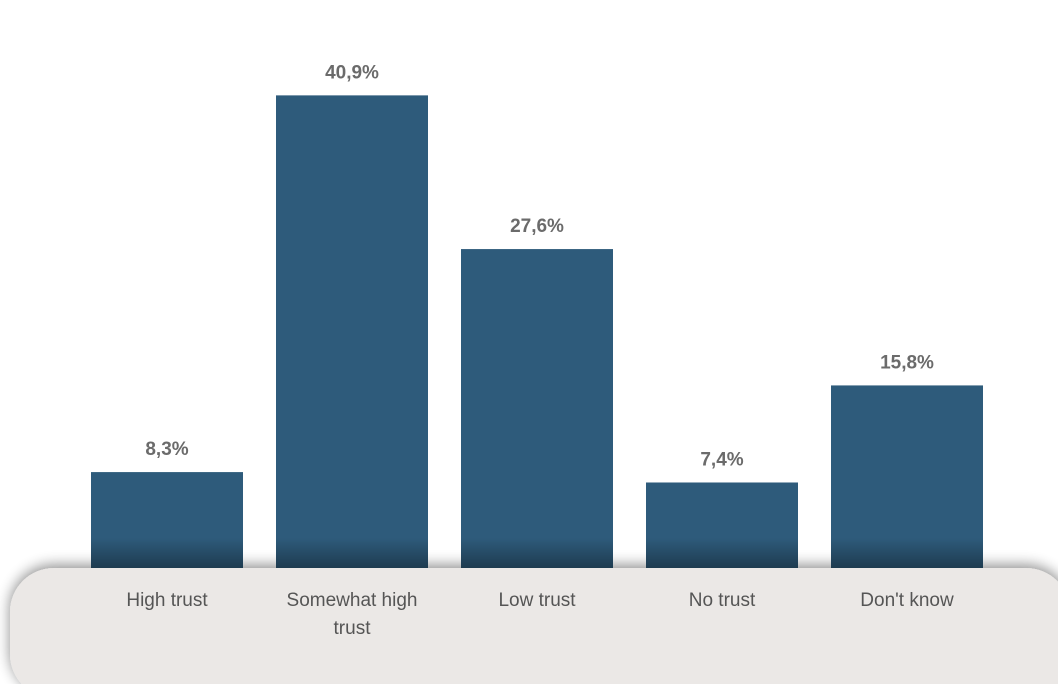 The width and height of the screenshot is (1058, 684). What do you see at coordinates (167, 600) in the screenshot?
I see `category-label-0: High trust` at bounding box center [167, 600].